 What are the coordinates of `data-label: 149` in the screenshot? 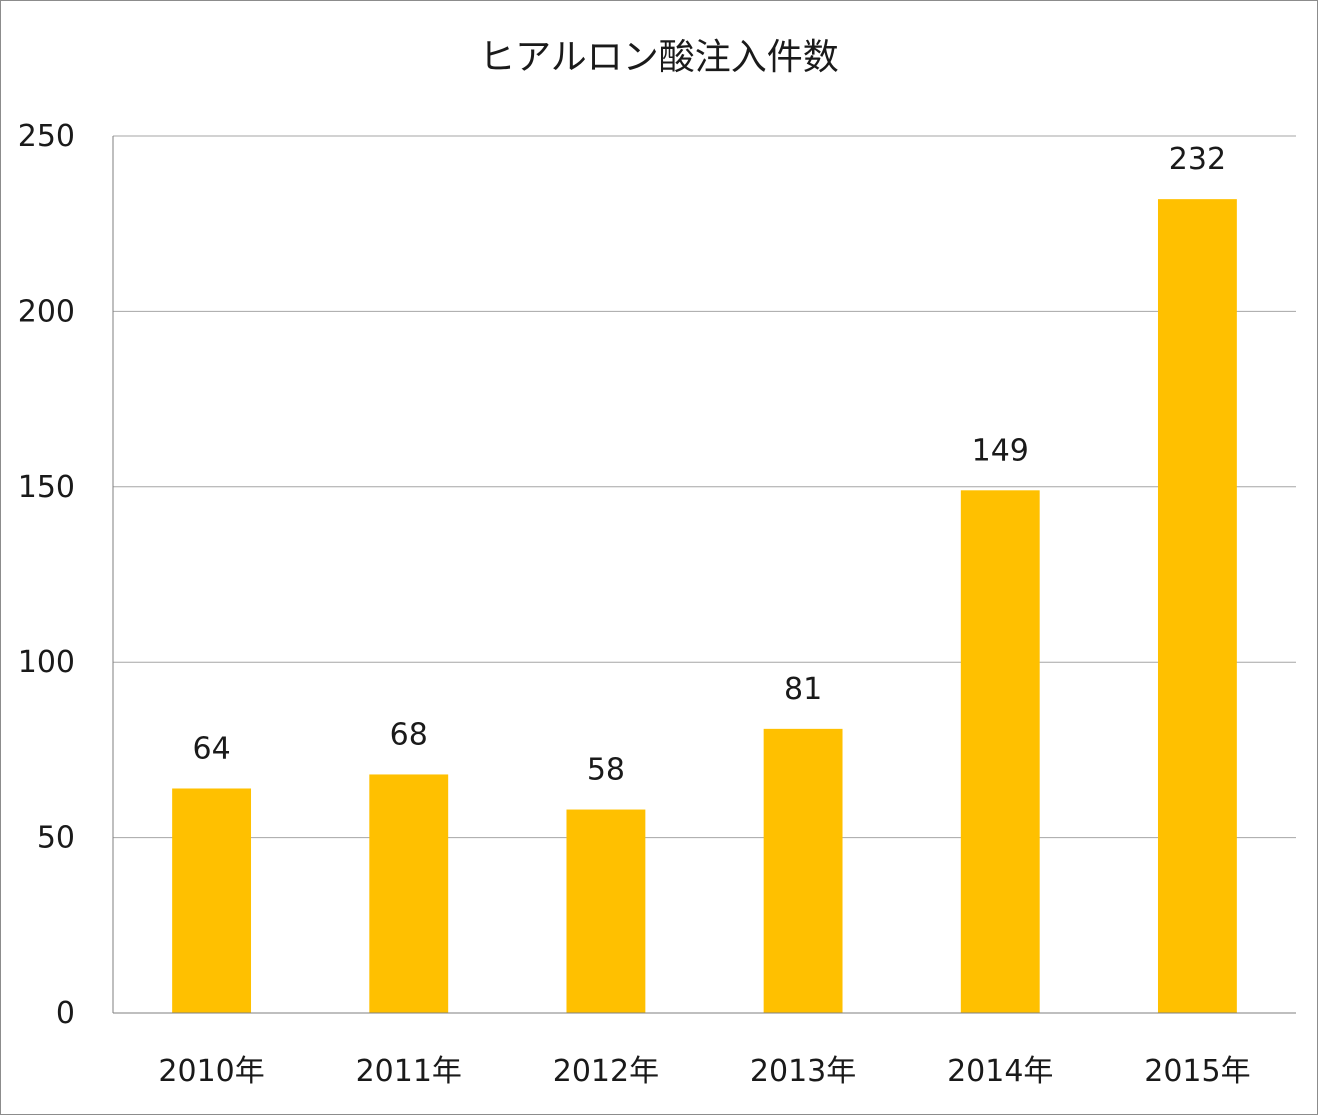 It's located at (1000, 450).